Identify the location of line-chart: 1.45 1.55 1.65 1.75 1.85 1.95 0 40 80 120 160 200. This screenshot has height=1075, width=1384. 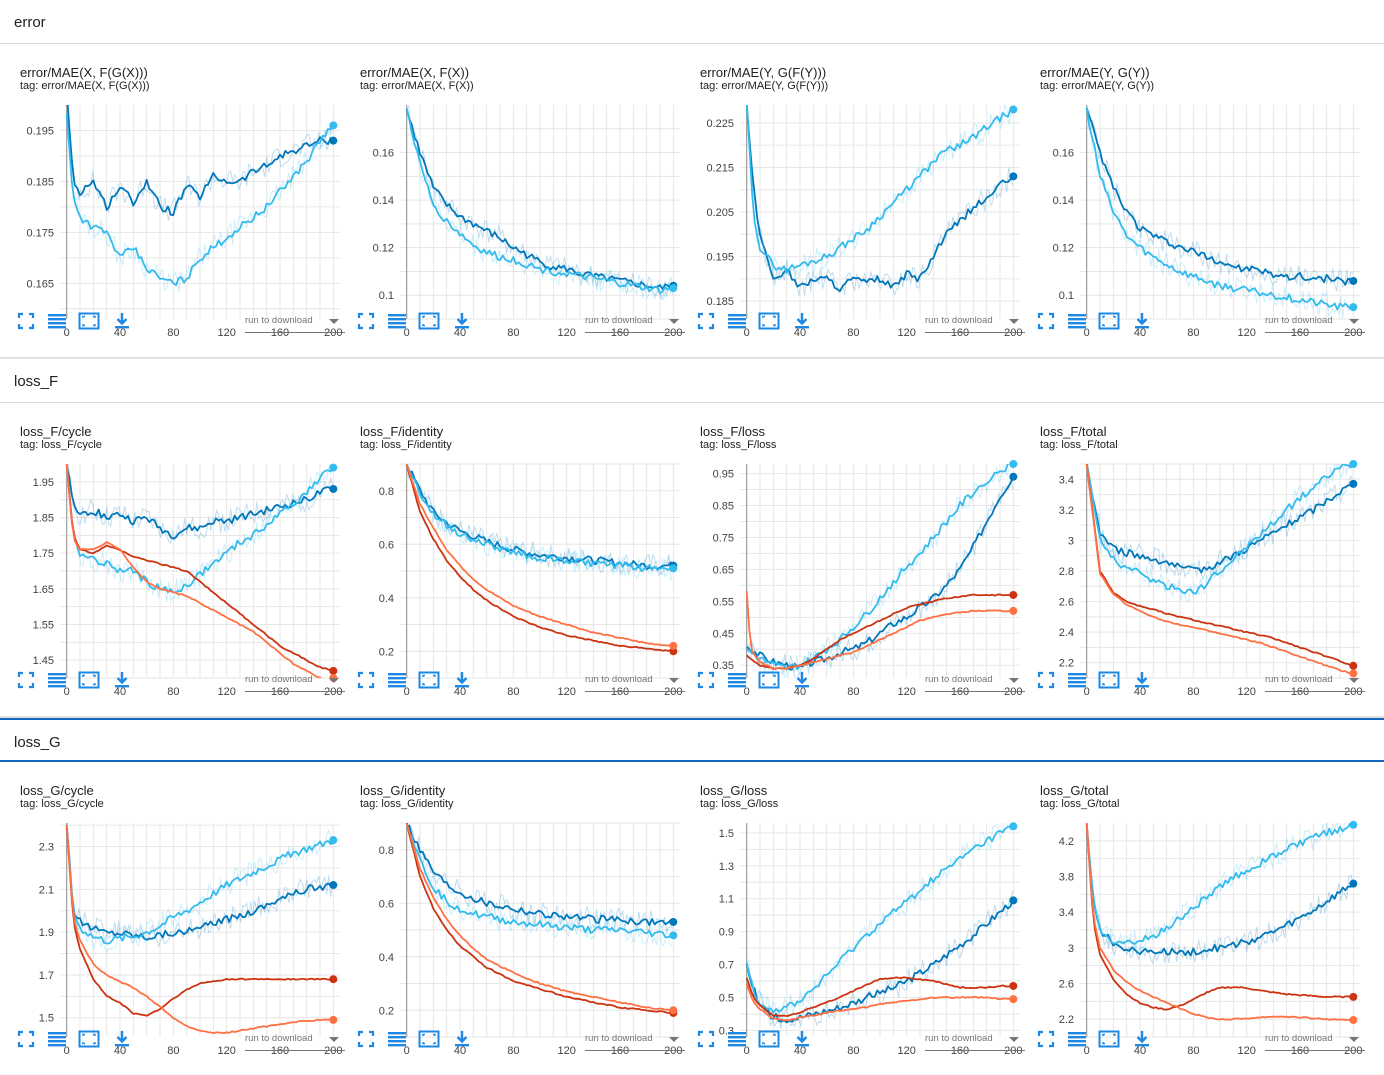
(180, 576).